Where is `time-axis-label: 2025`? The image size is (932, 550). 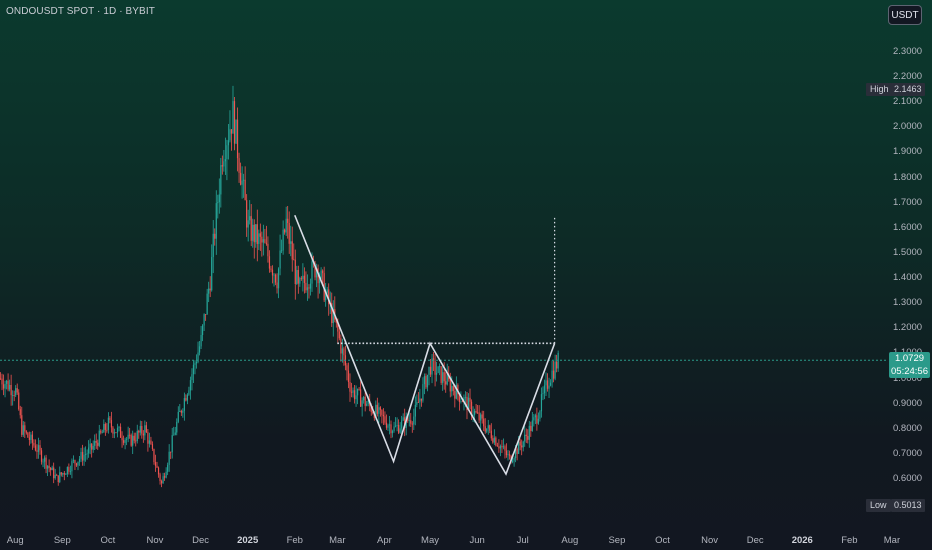 time-axis-label: 2025 is located at coordinates (248, 540).